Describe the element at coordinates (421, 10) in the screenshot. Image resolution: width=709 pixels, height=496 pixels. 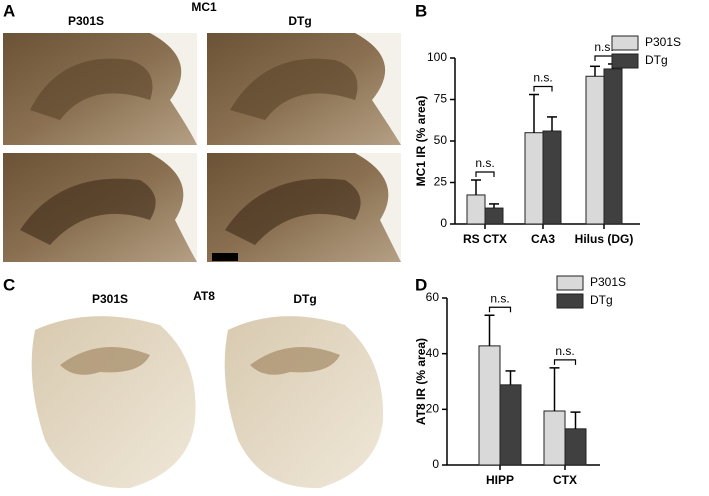
I see `panel-label: B` at that location.